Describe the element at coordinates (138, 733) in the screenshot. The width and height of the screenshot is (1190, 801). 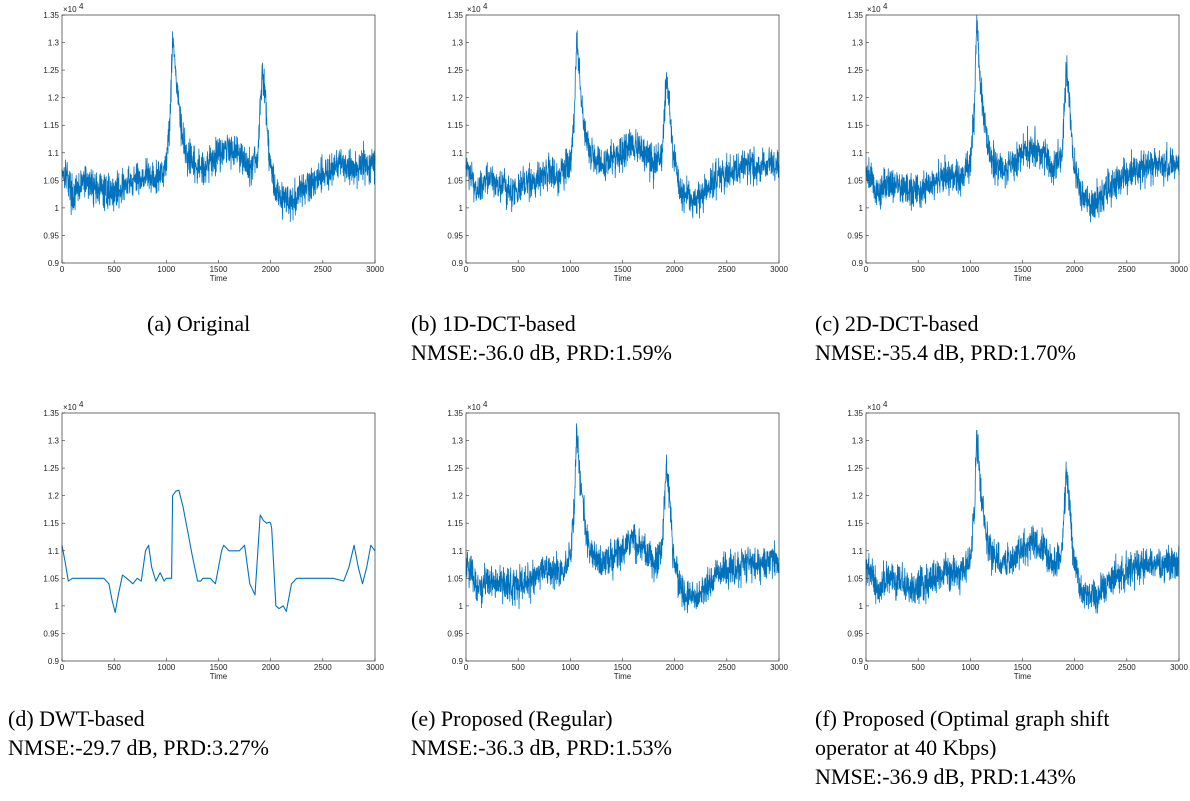
I see `caption-d: (d) DWT-based NMSE:-29.7 dB, PRD:3.27%` at that location.